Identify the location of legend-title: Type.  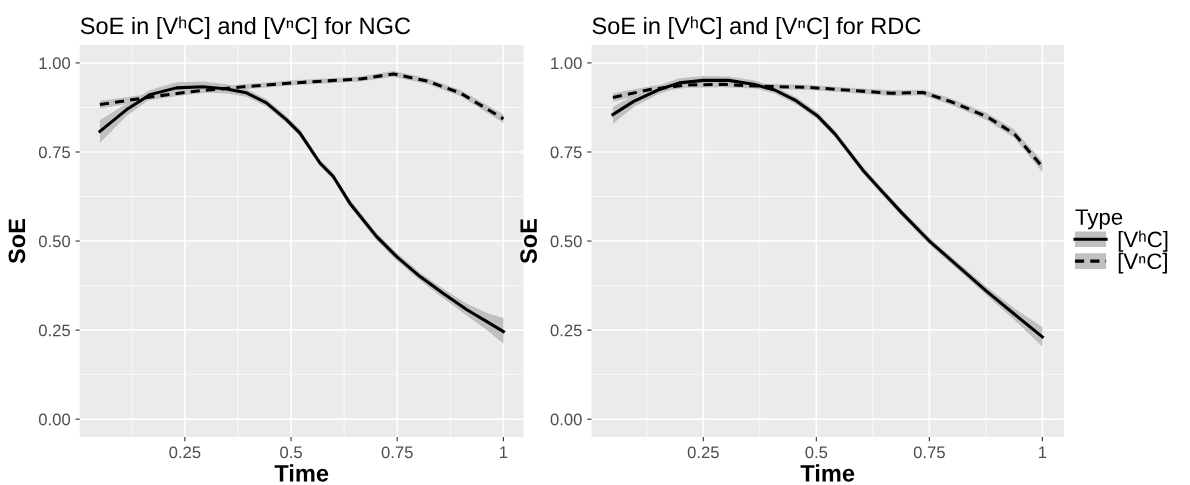
(1099, 219).